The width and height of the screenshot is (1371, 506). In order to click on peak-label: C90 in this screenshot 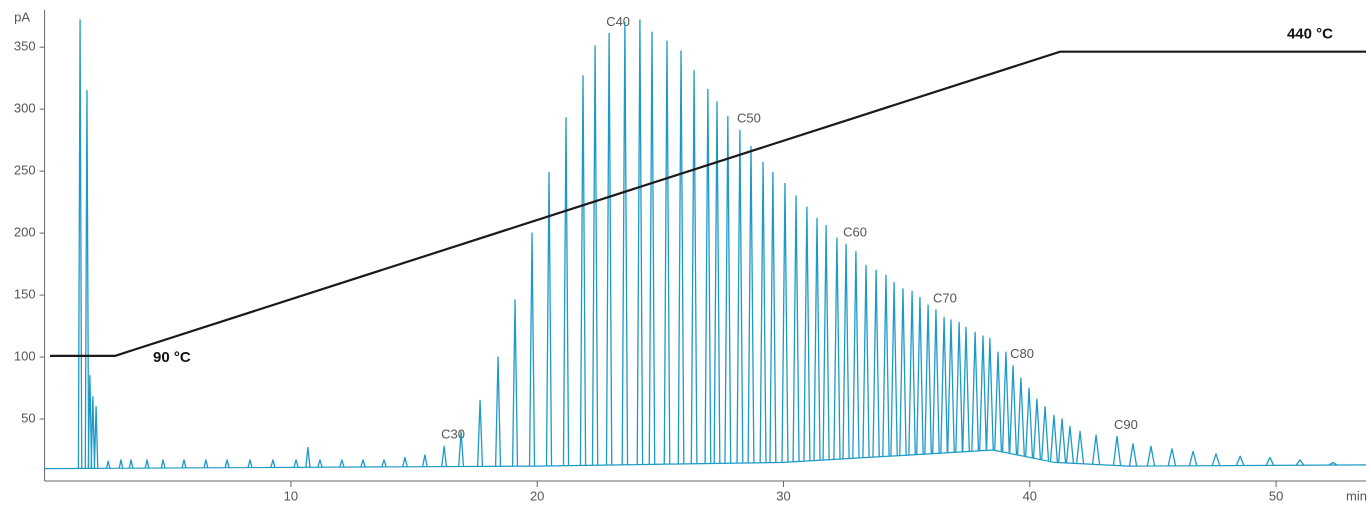, I will do `click(1126, 424)`.